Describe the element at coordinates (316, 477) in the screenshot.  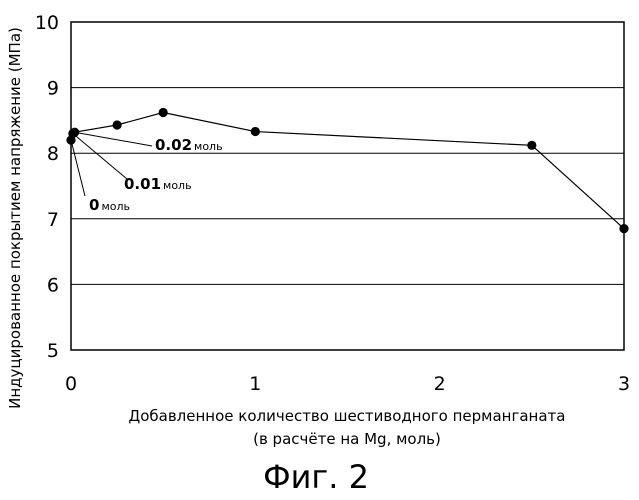
I see `figure-caption: Фиг. 2` at that location.